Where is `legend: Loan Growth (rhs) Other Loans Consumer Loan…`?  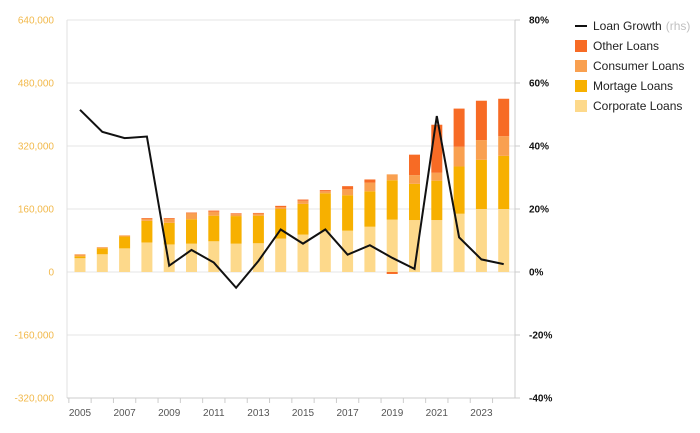
legend: Loan Growth (rhs) Other Loans Consumer Loan… is located at coordinates (632, 66).